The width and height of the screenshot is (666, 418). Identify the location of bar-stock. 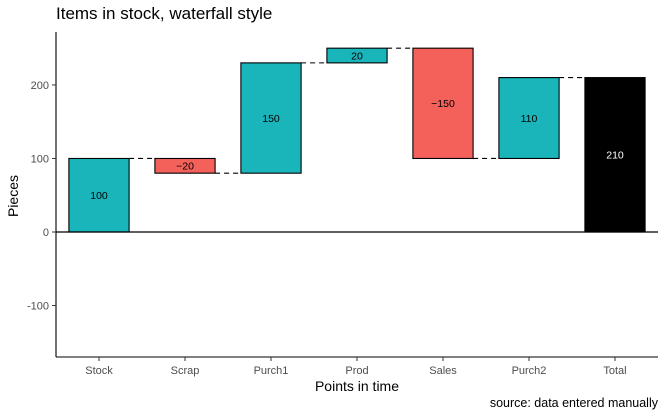
(99, 195).